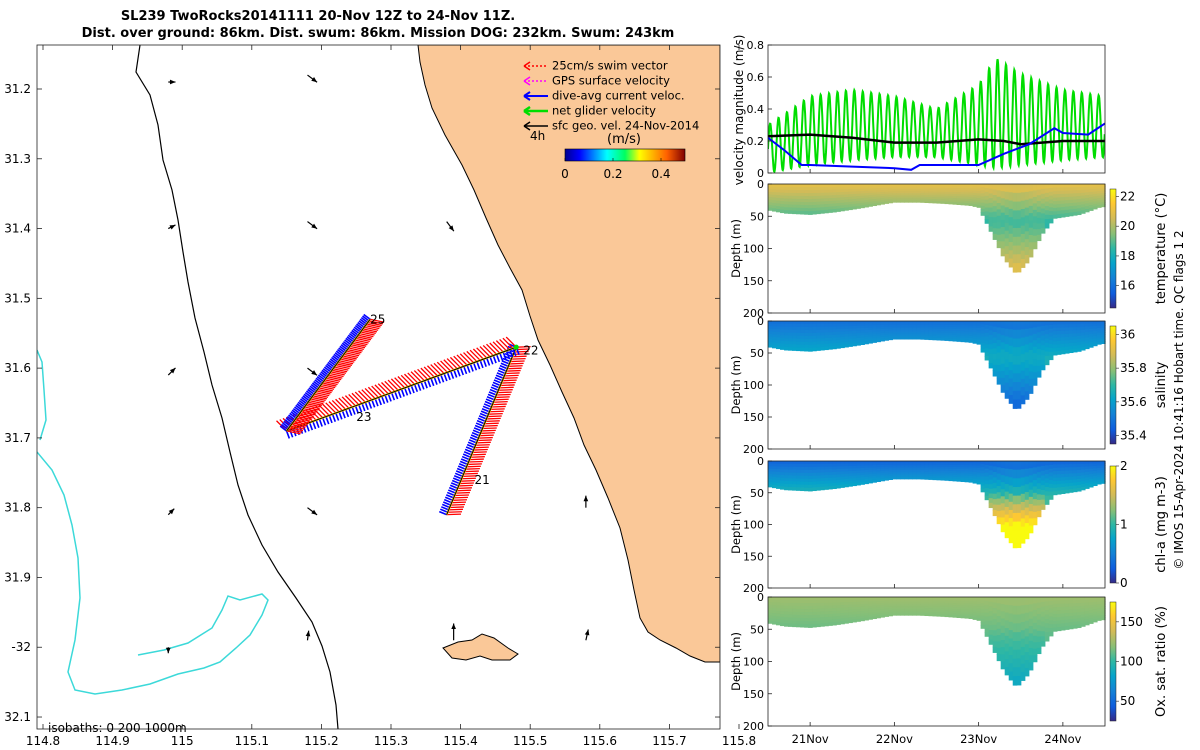 The height and width of the screenshot is (750, 1200). I want to click on rottnest-island, so click(480, 647).